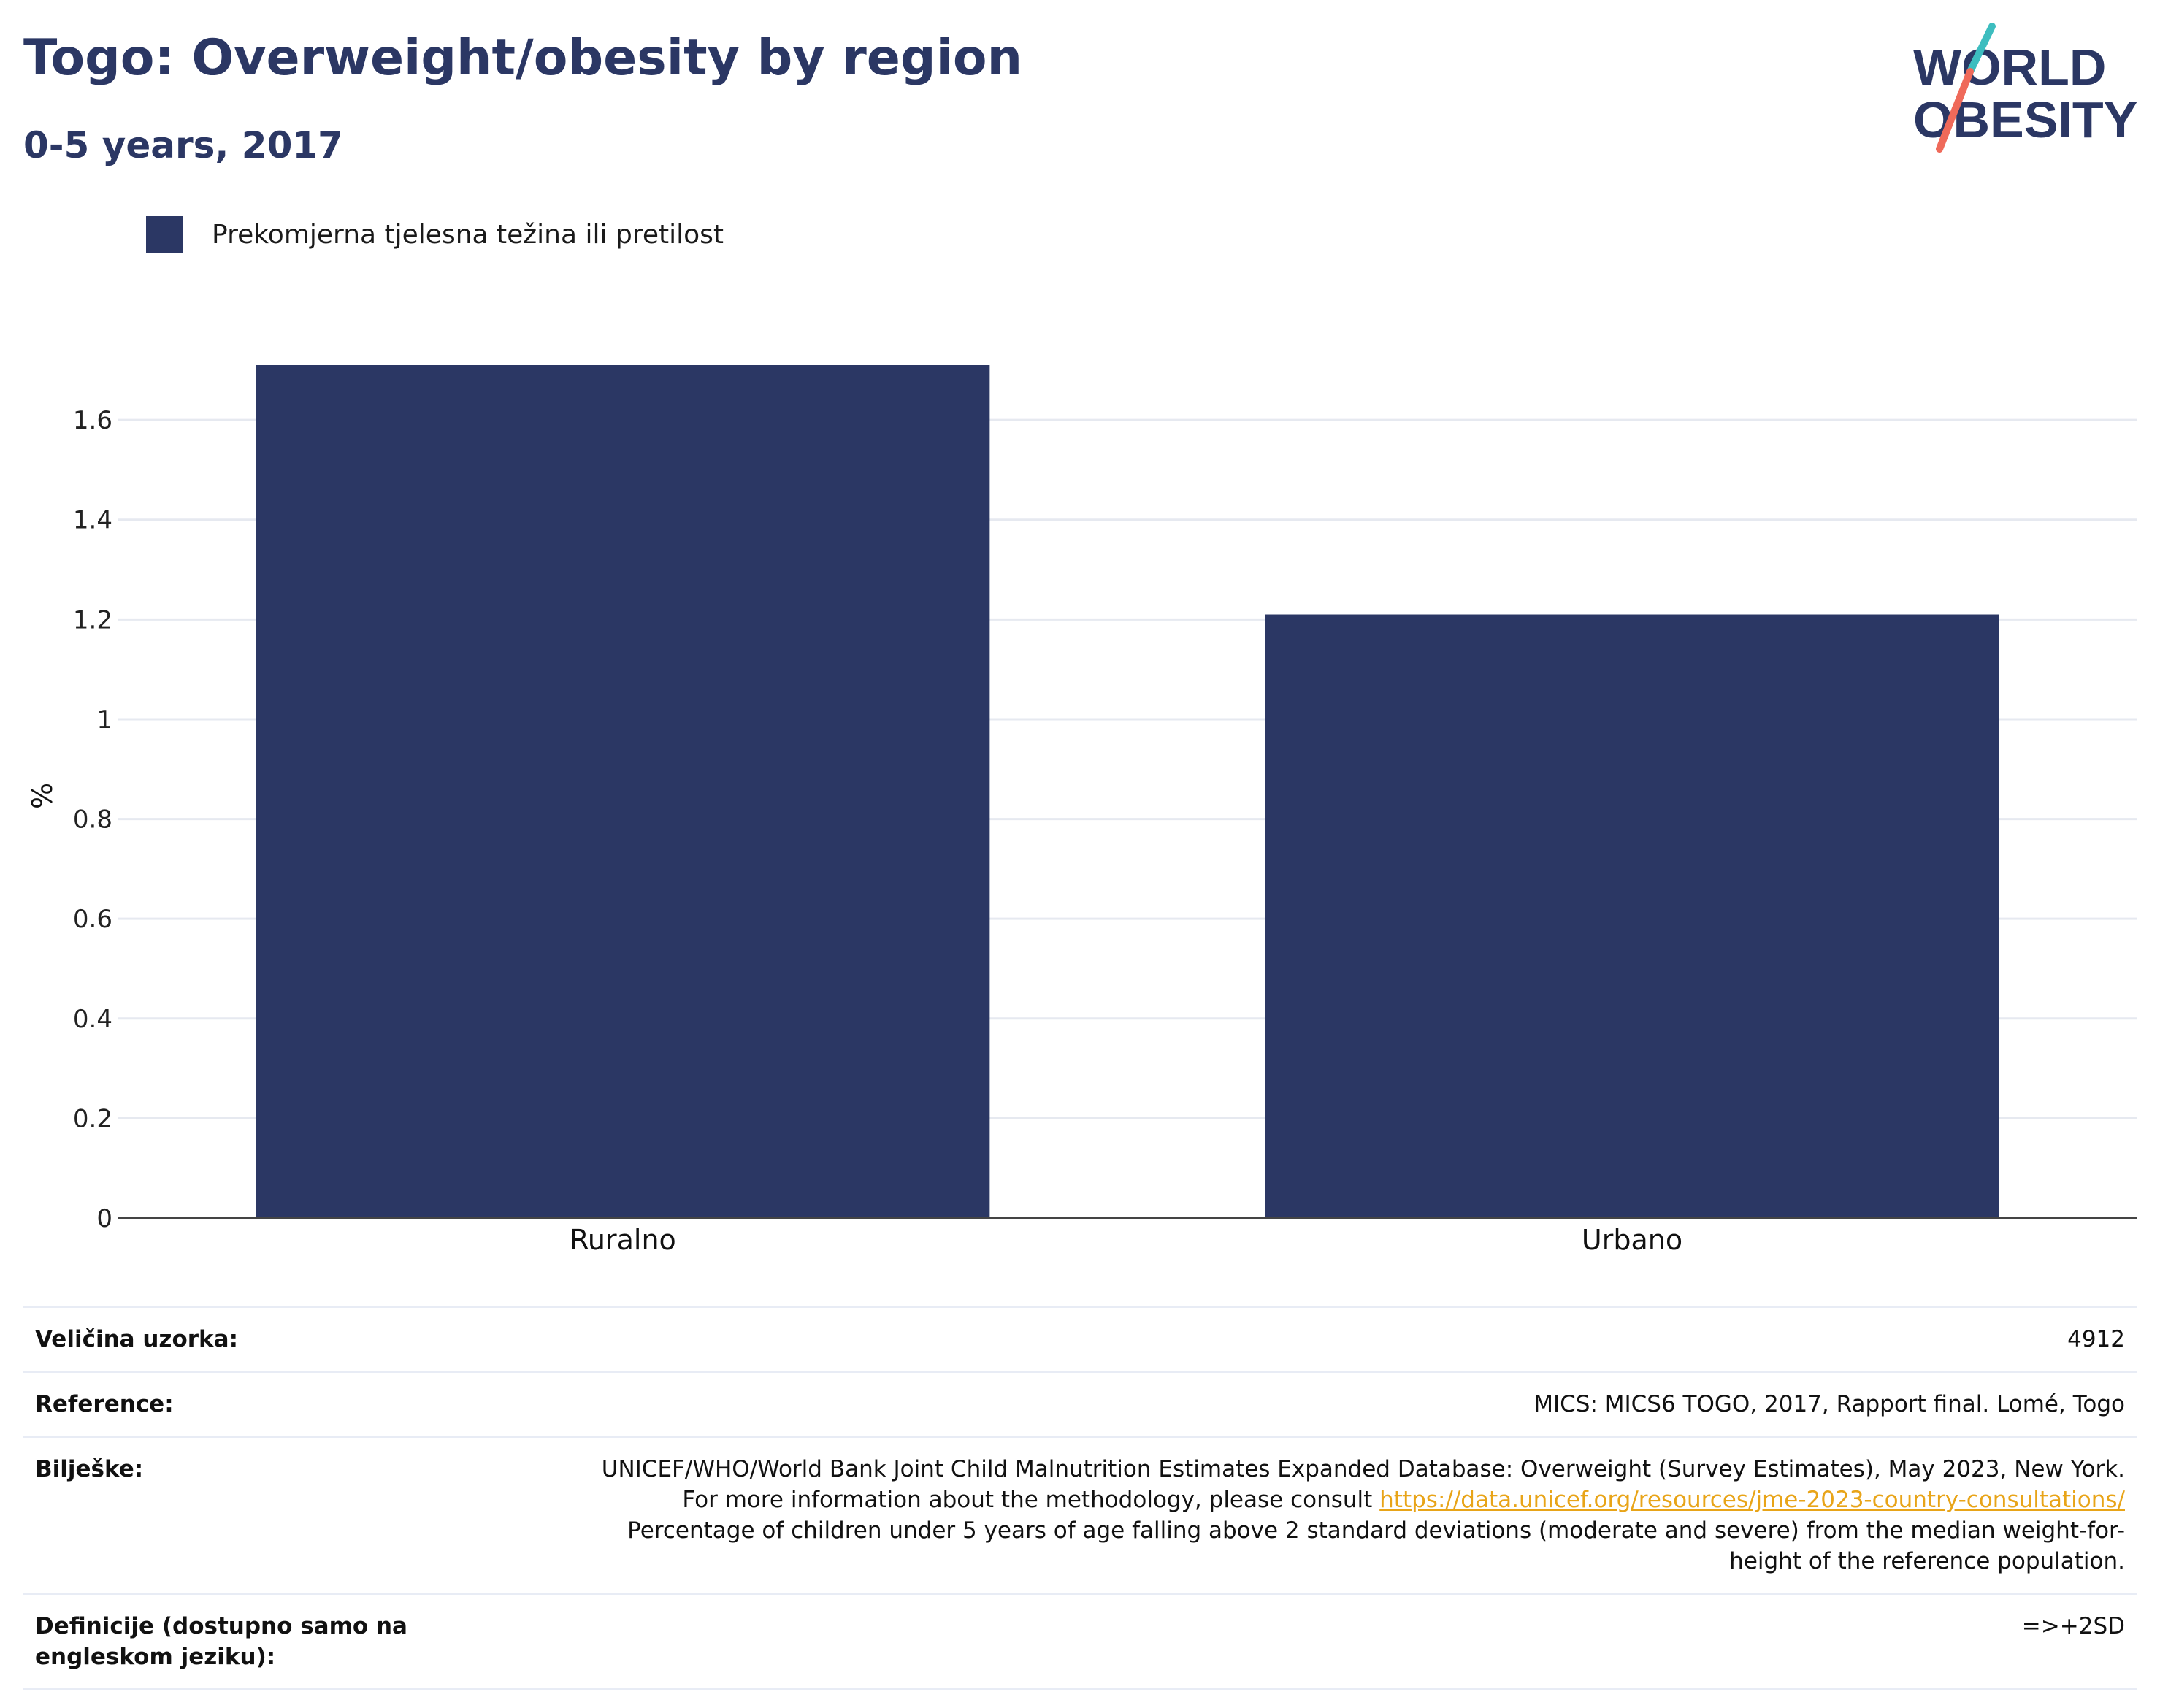  Describe the element at coordinates (92, 820) in the screenshot. I see `y-tick-label: 0.8` at that location.